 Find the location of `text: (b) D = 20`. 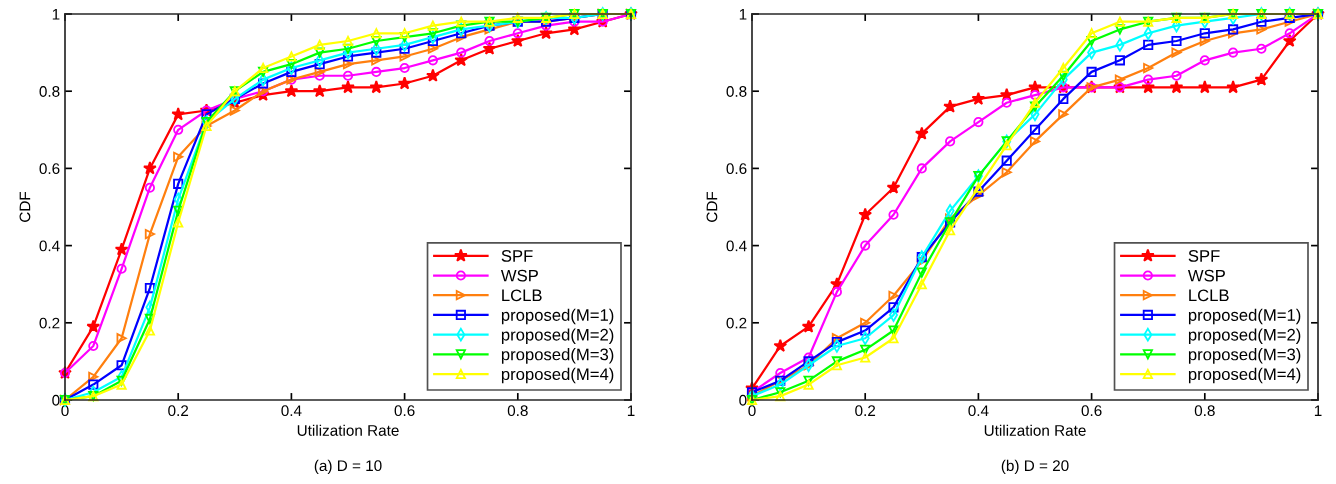

text: (b) D = 20 is located at coordinates (1035, 467).